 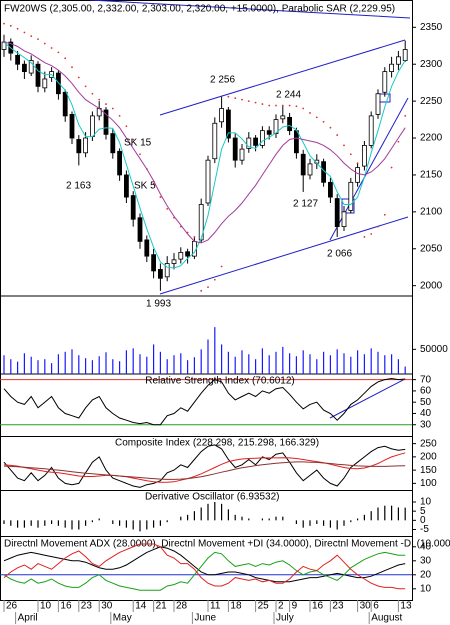 I want to click on x-tick-label: 11, so click(x=215, y=606).